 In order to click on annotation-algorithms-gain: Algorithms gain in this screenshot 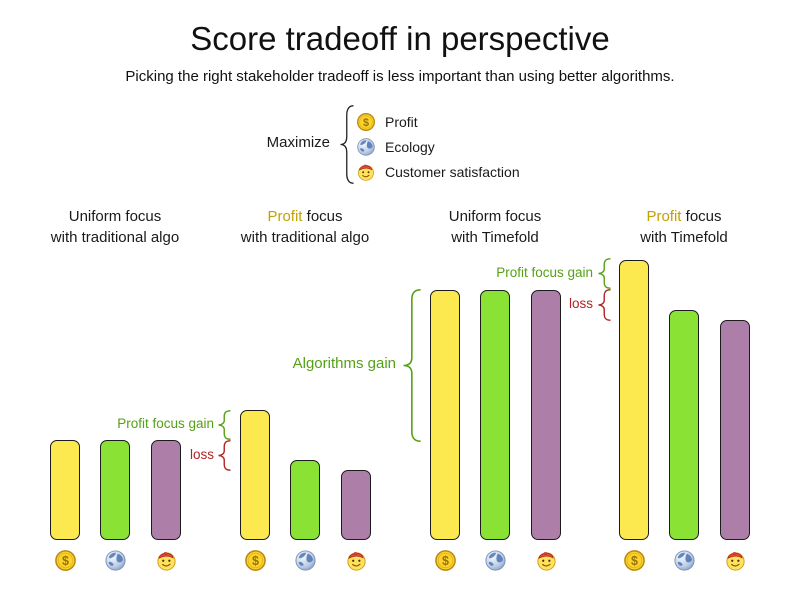, I will do `click(344, 363)`.